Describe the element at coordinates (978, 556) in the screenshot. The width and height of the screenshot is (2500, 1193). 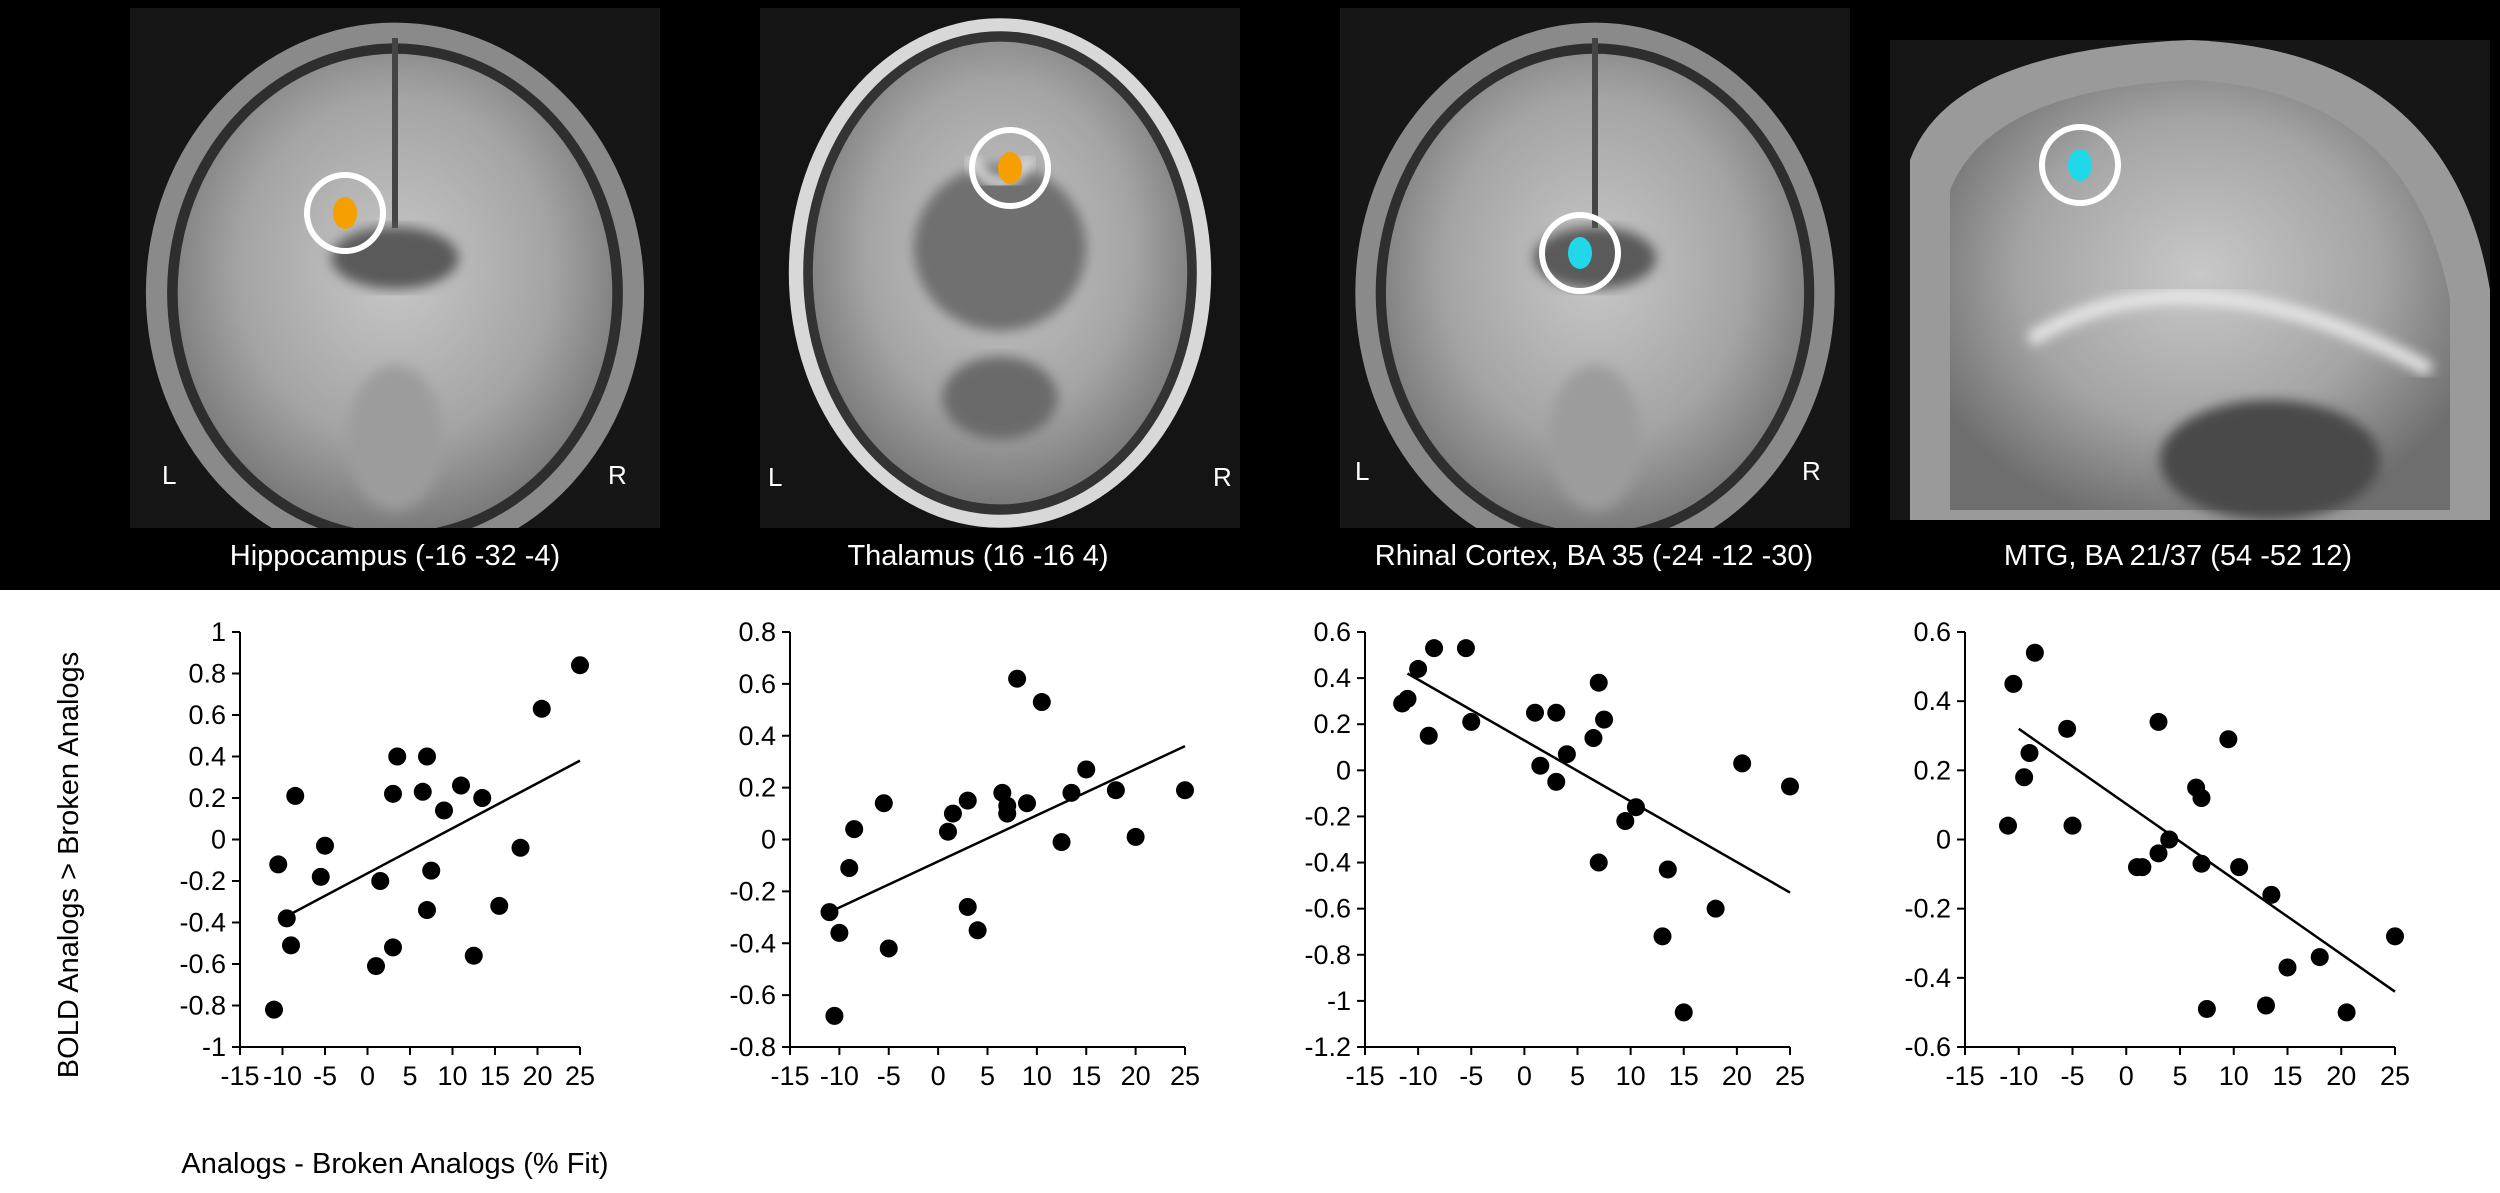
I see `slice-caption: Thalamus (16 -16 4)` at that location.